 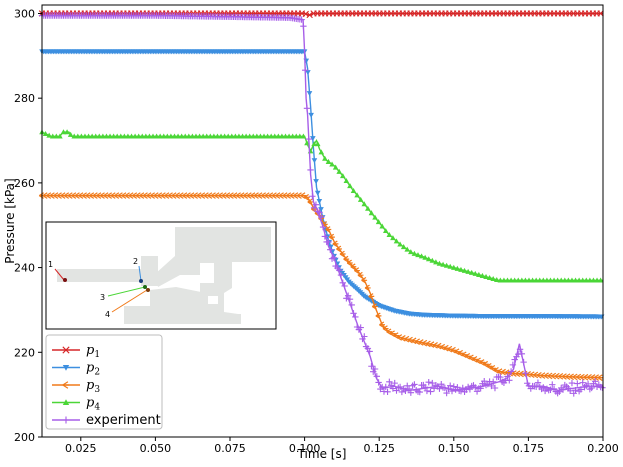 I want to click on inset-geometry, so click(x=164, y=275).